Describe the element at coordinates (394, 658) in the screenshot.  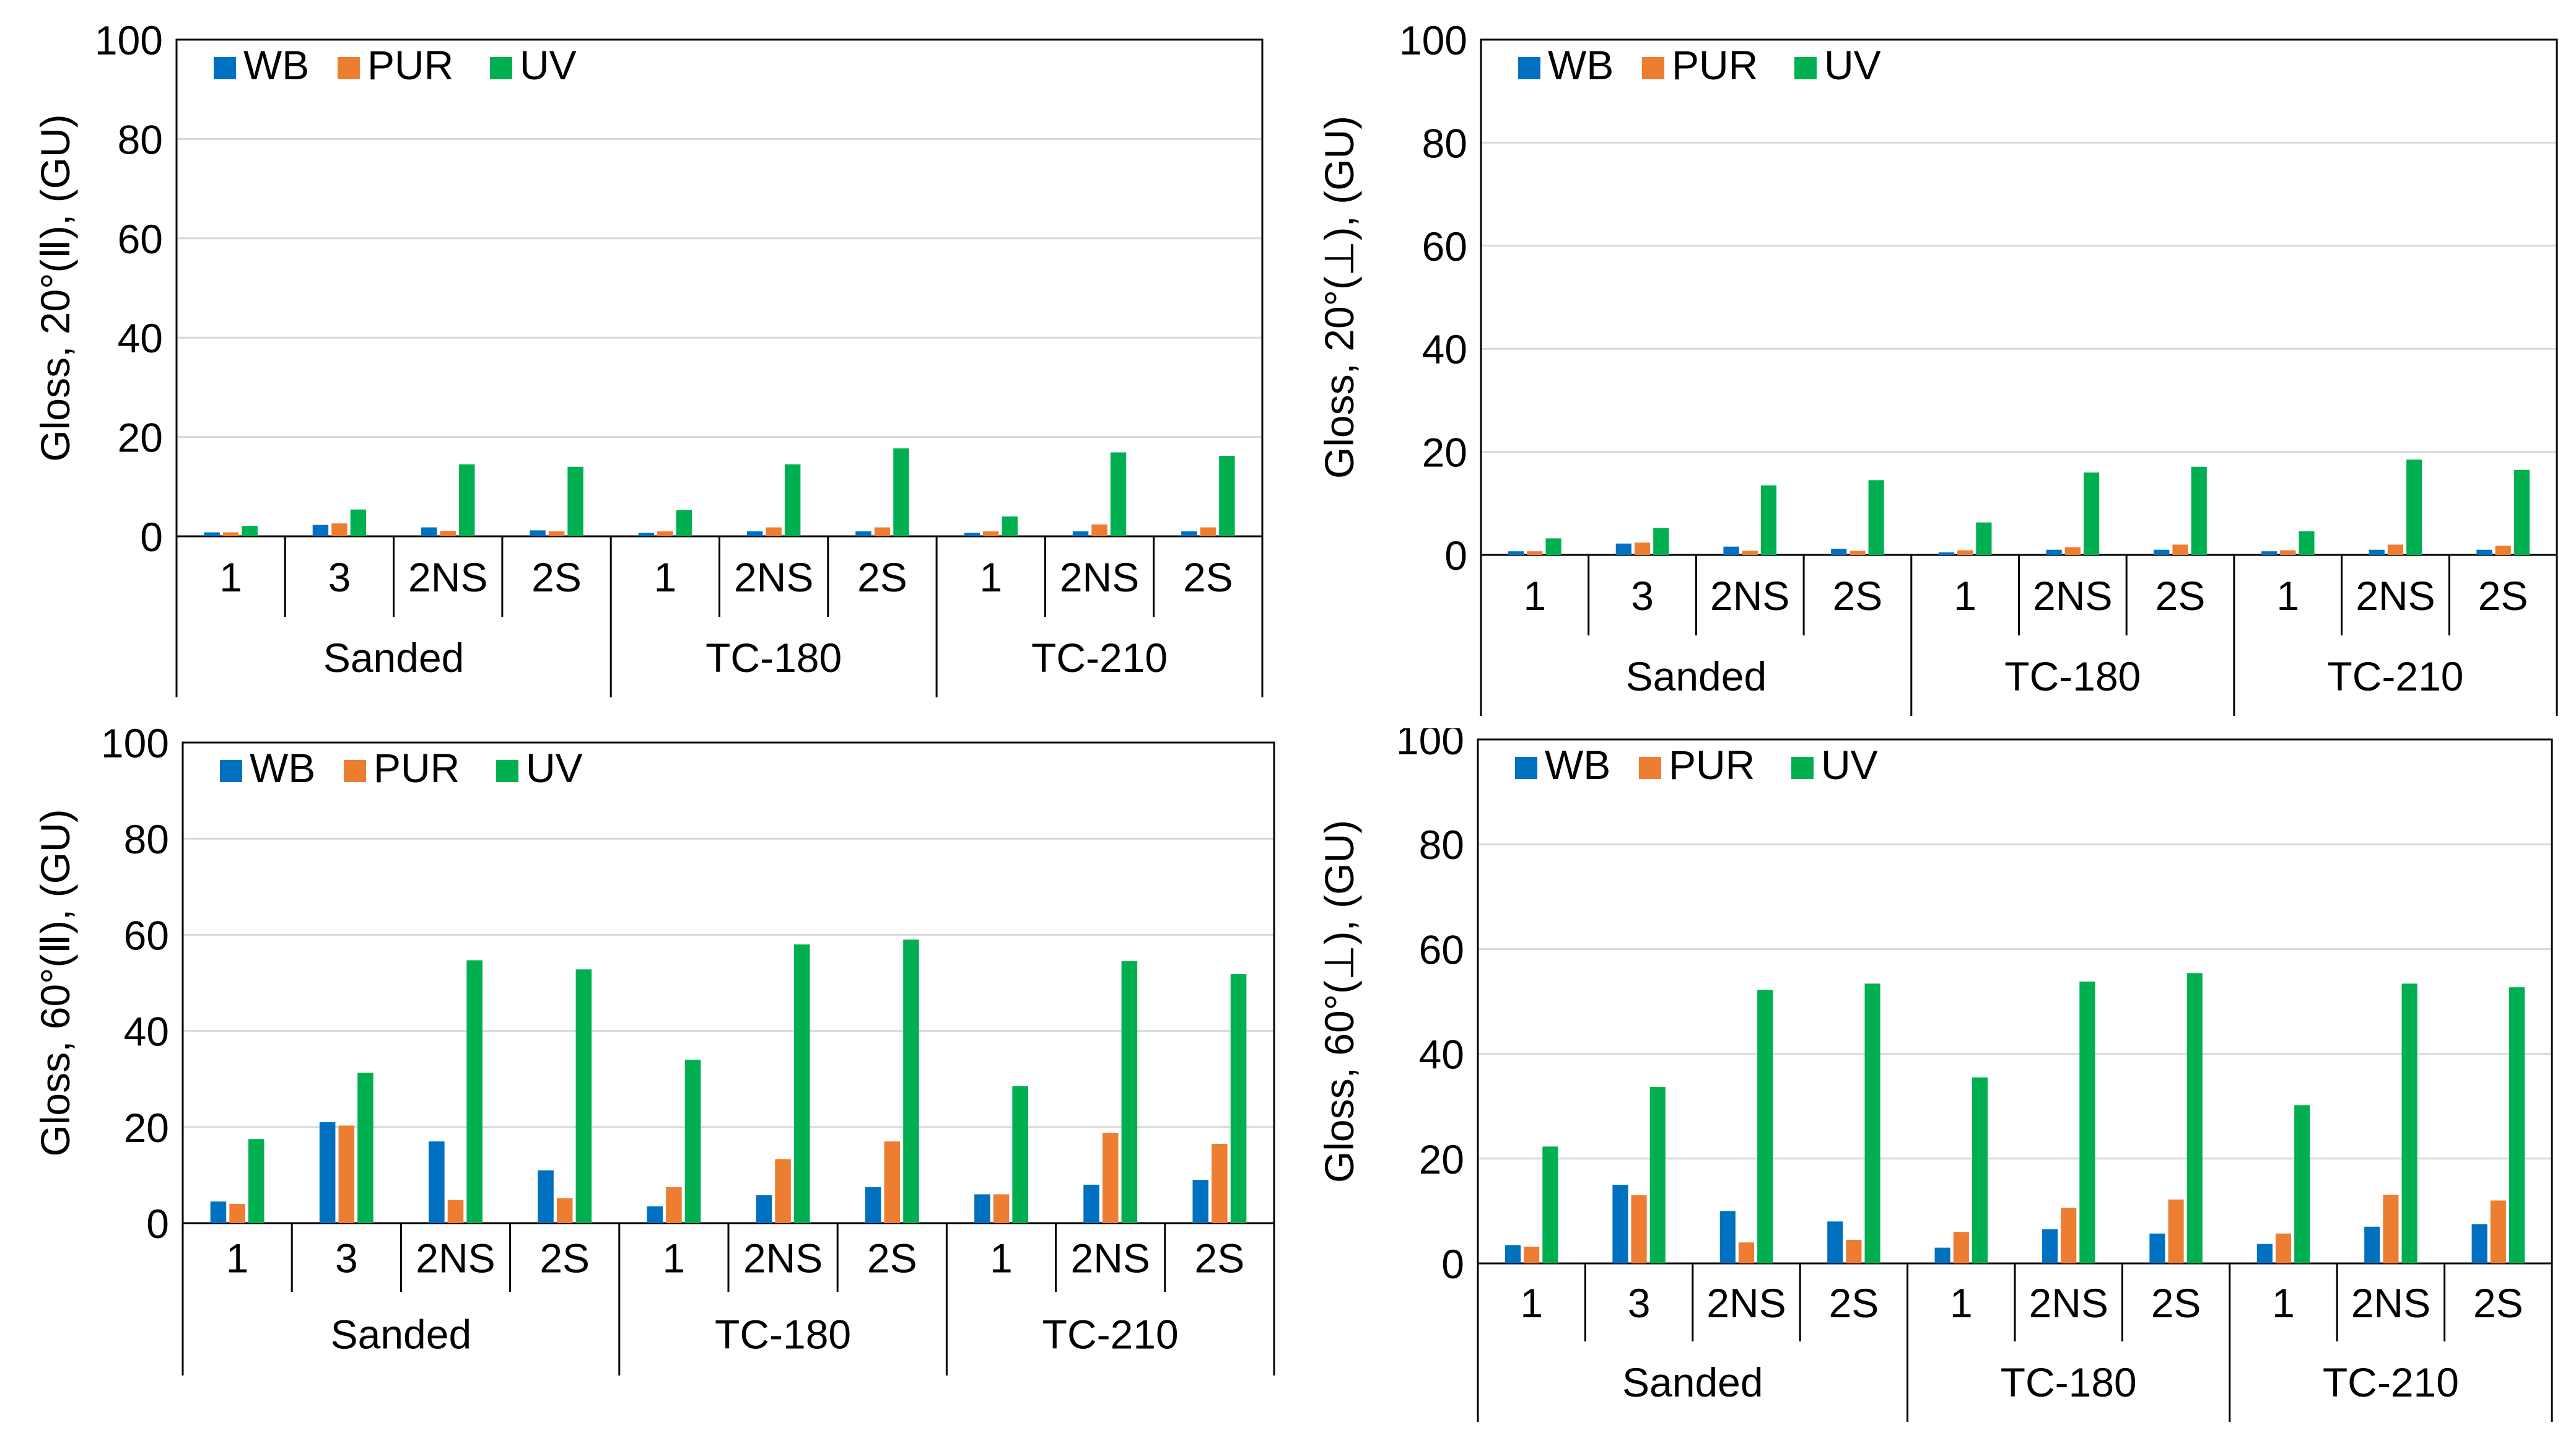
I see `group-label: Sanded` at that location.